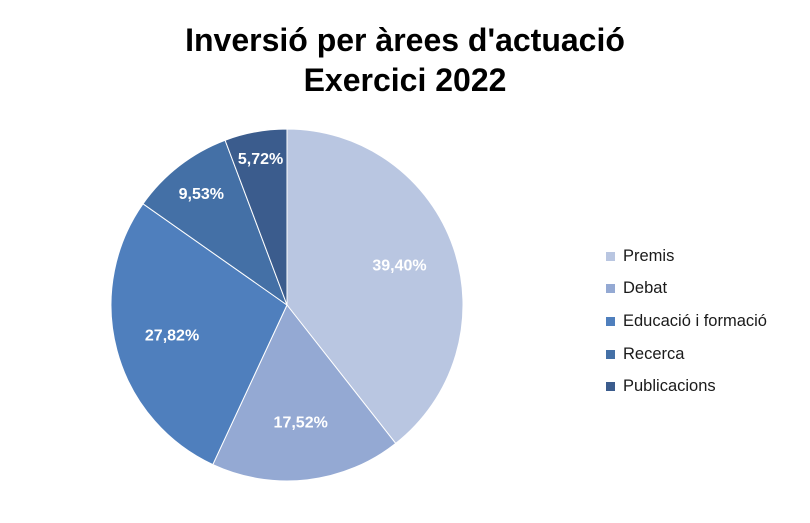  Describe the element at coordinates (215, 223) in the screenshot. I see `pie-slice-recerca` at that location.